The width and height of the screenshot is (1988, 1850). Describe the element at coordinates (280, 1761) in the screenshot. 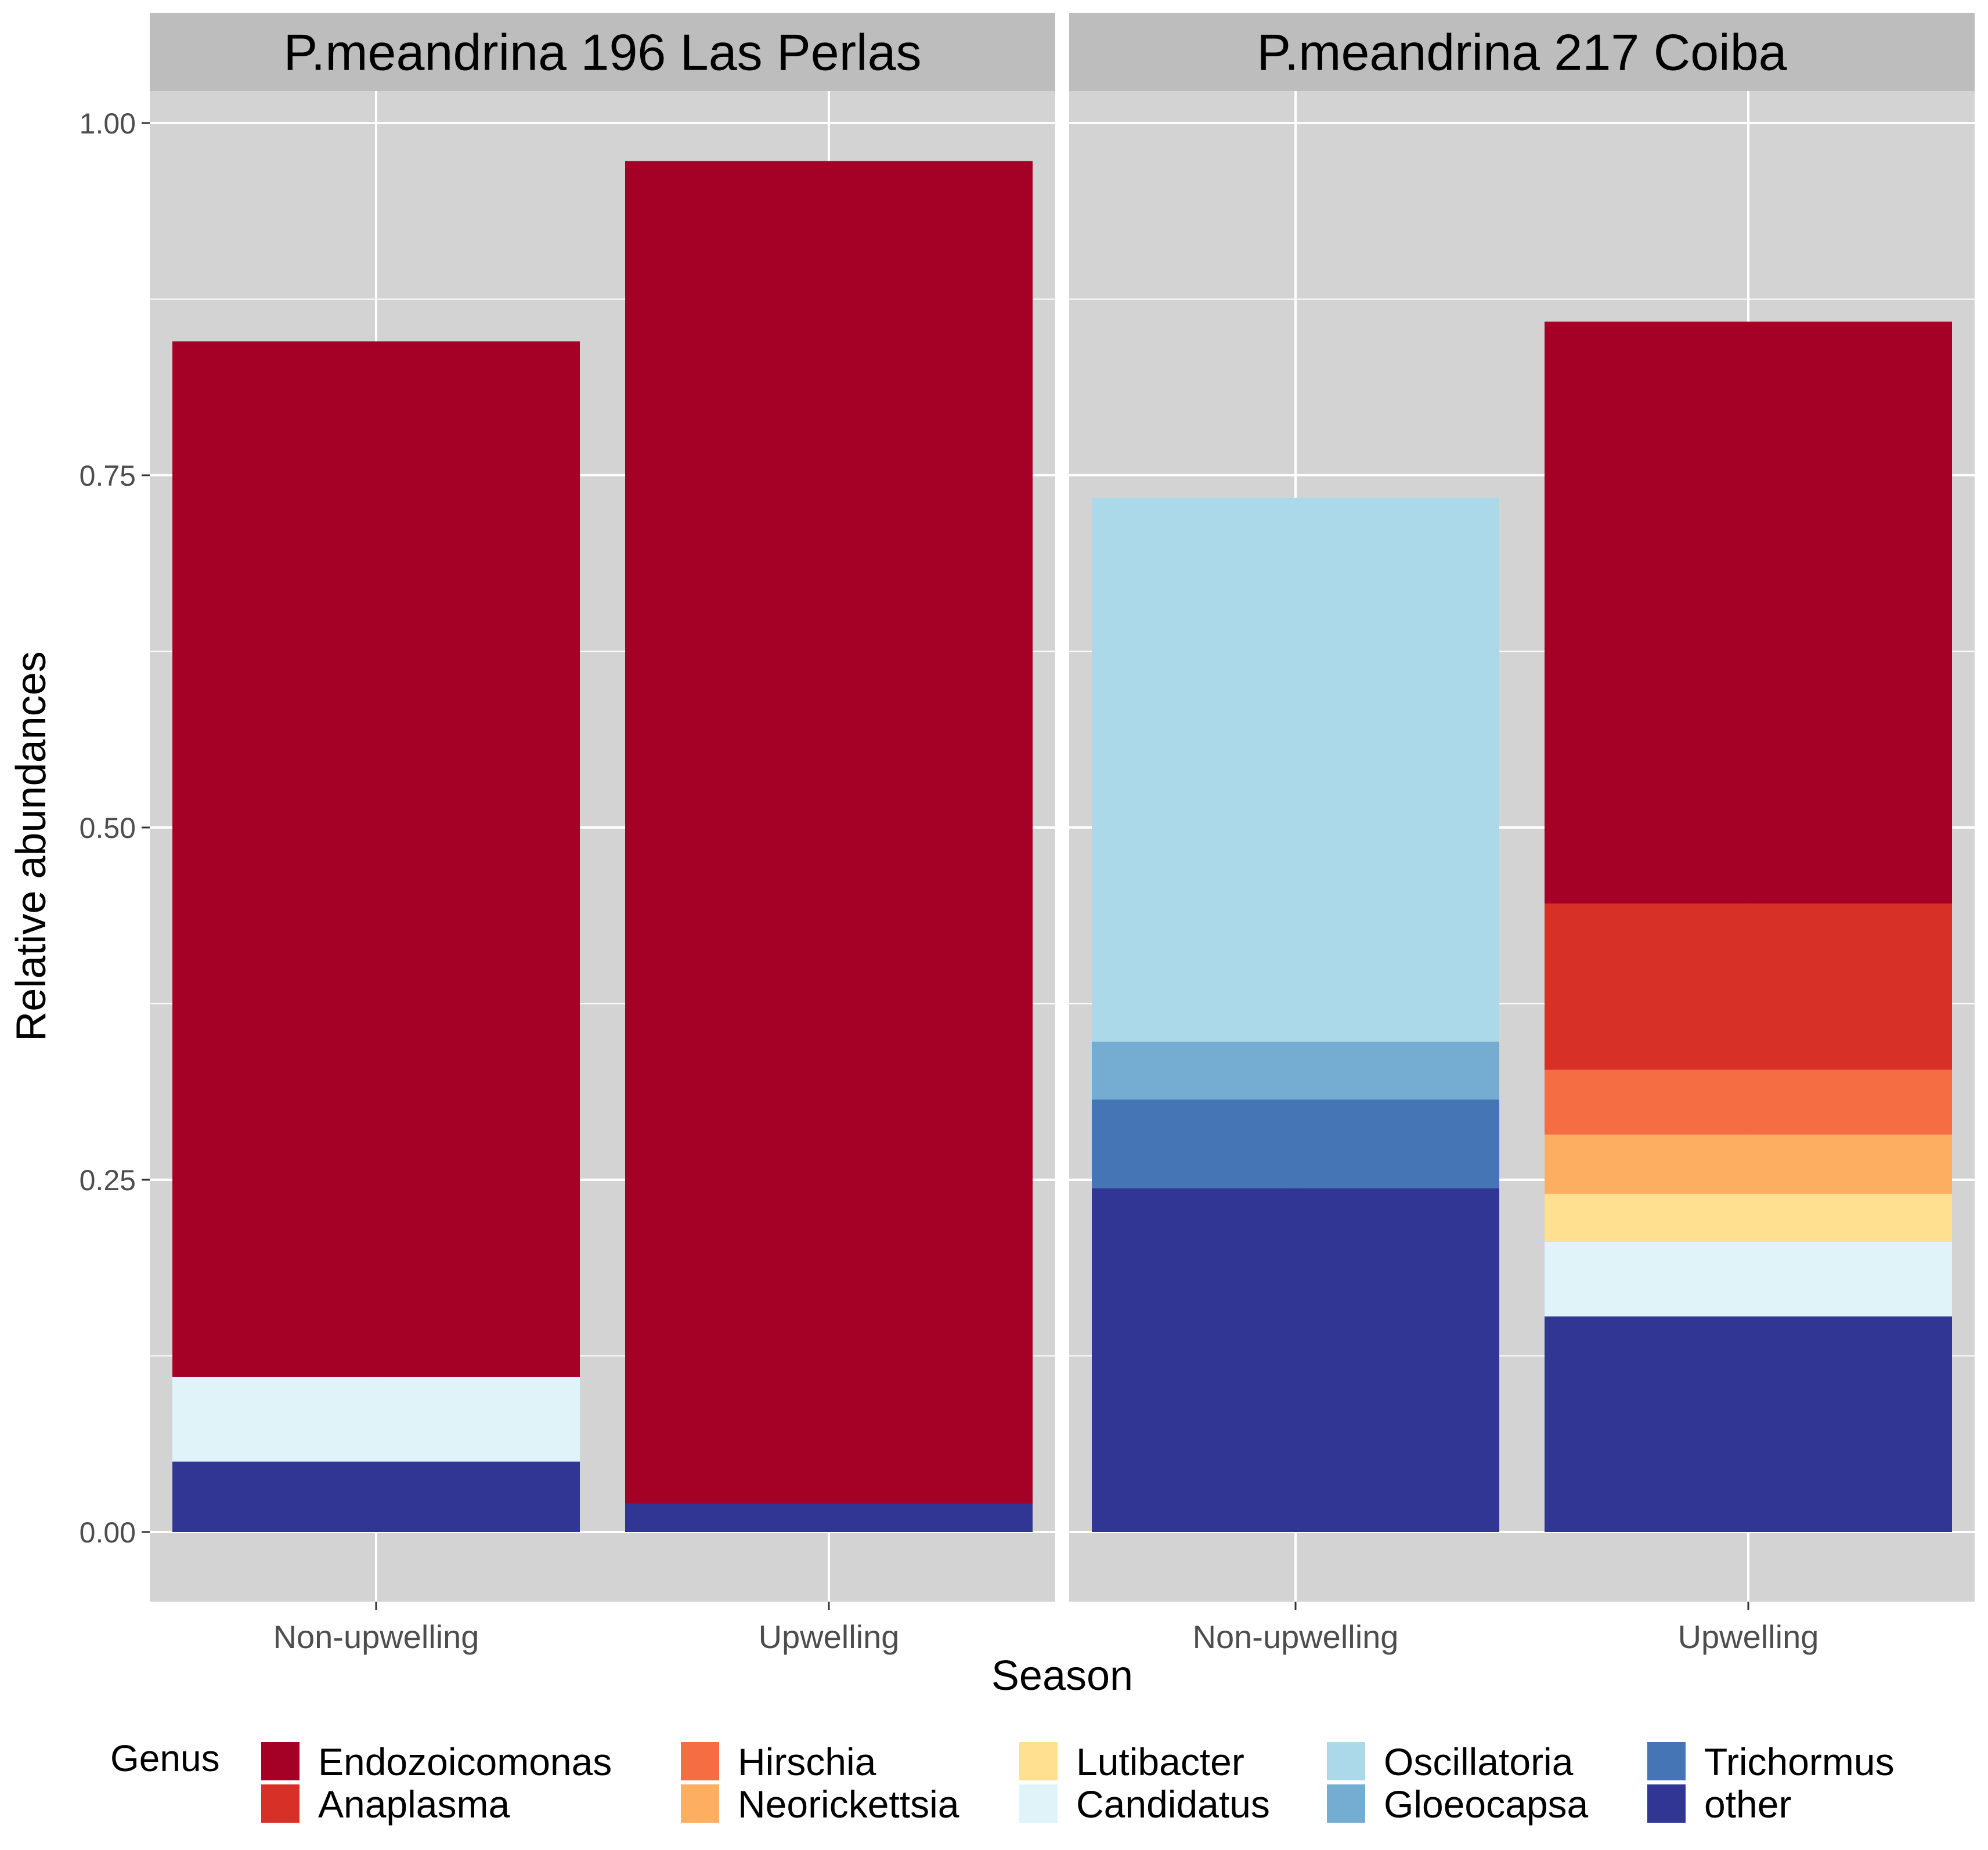

I see `legend-swatch-endozoicomonas` at that location.